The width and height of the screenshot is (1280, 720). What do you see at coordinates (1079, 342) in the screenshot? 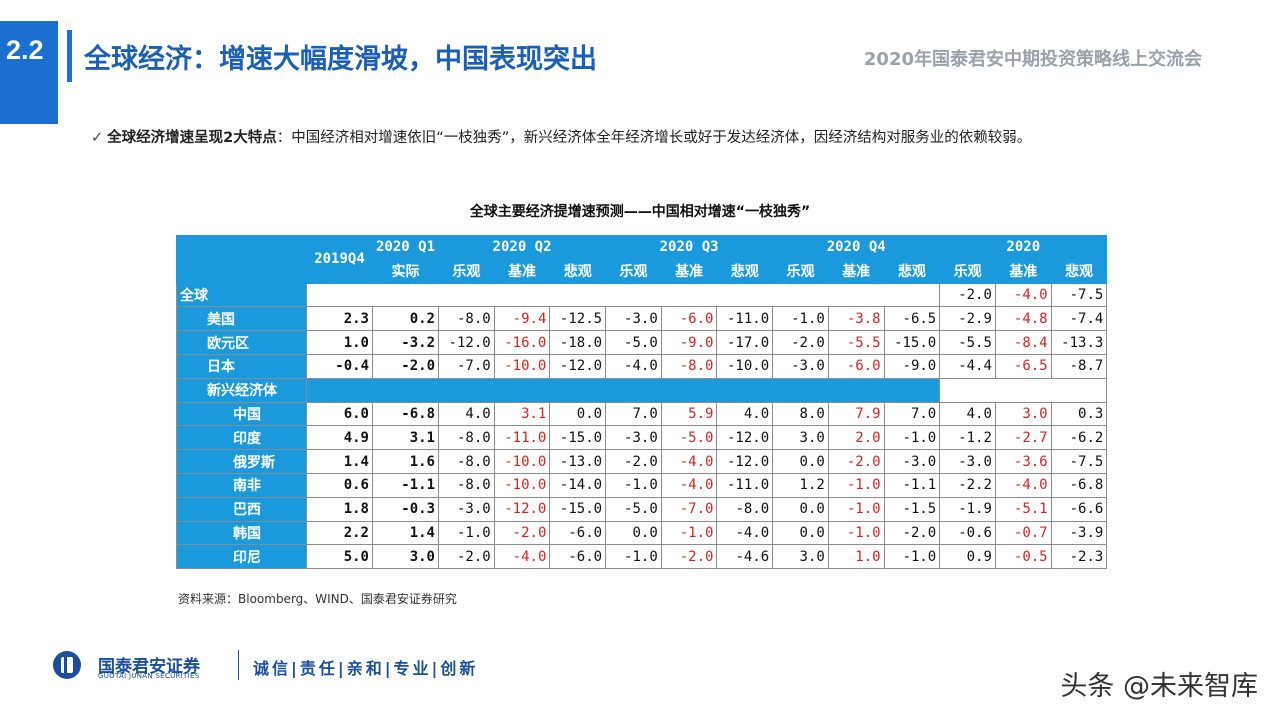
I see `value-cell: -13.3` at bounding box center [1079, 342].